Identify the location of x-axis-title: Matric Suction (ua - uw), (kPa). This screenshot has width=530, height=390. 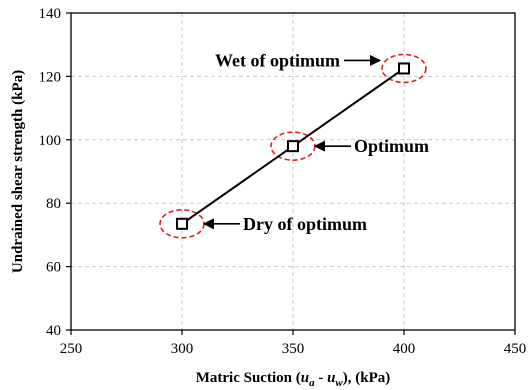
(293, 379).